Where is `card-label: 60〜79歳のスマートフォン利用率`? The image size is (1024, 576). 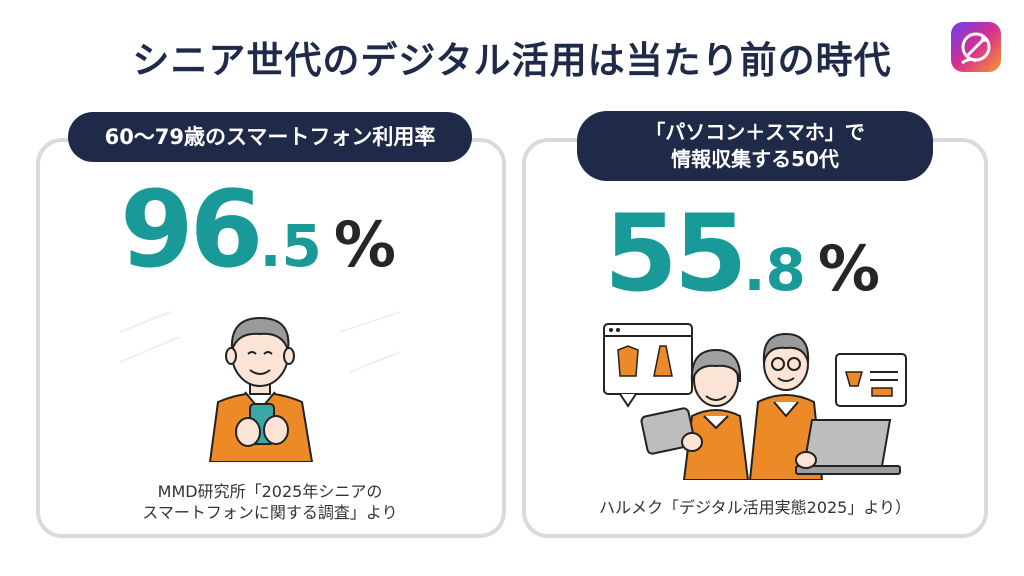
card-label: 60〜79歳のスマートフォン利用率 is located at coordinates (270, 137).